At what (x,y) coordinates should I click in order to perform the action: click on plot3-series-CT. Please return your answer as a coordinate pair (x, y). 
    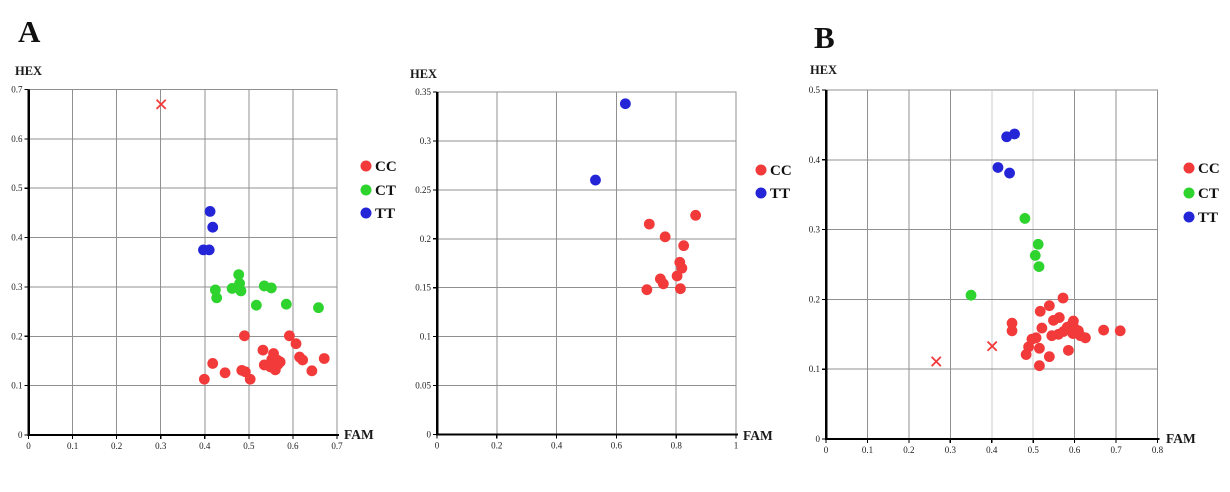
    Looking at the image, I should click on (1005, 257).